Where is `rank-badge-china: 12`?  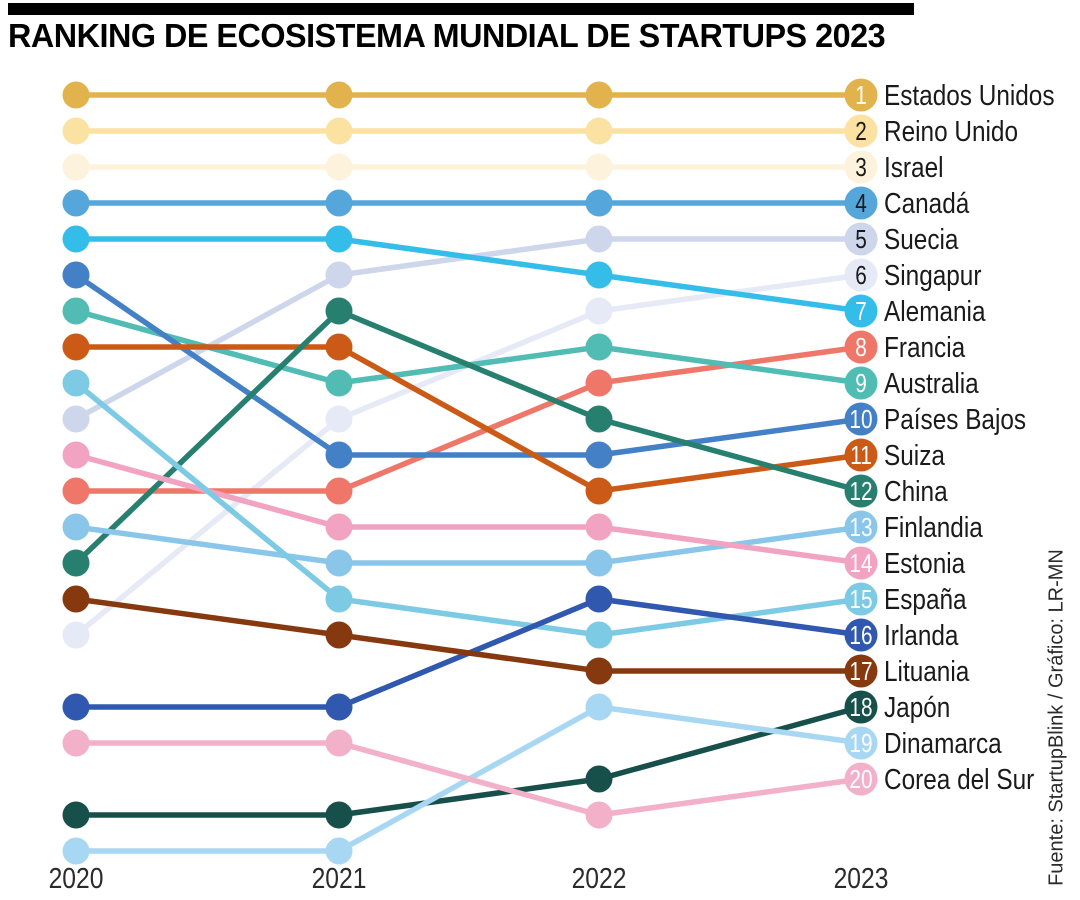
rank-badge-china: 12 is located at coordinates (861, 491).